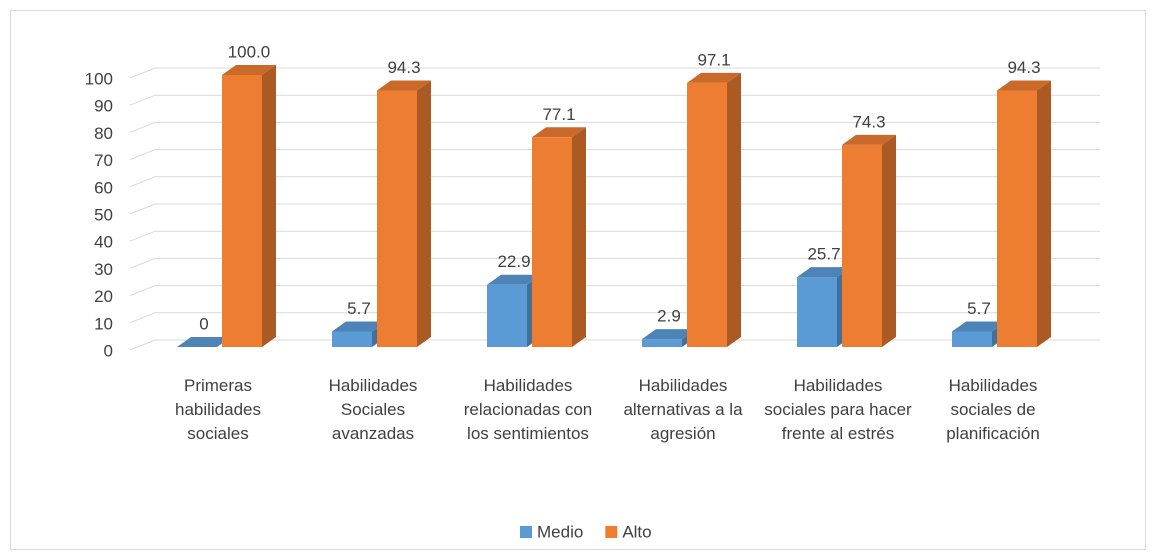  I want to click on x-tick-label: Habilidades sociales de planificación, so click(993, 409).